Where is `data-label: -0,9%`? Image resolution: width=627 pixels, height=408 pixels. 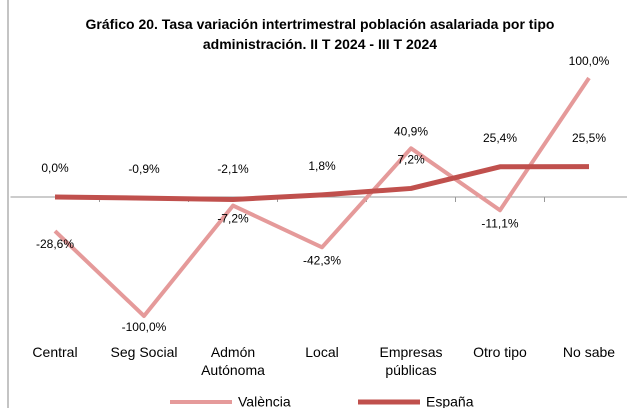
data-label: -0,9% is located at coordinates (144, 169).